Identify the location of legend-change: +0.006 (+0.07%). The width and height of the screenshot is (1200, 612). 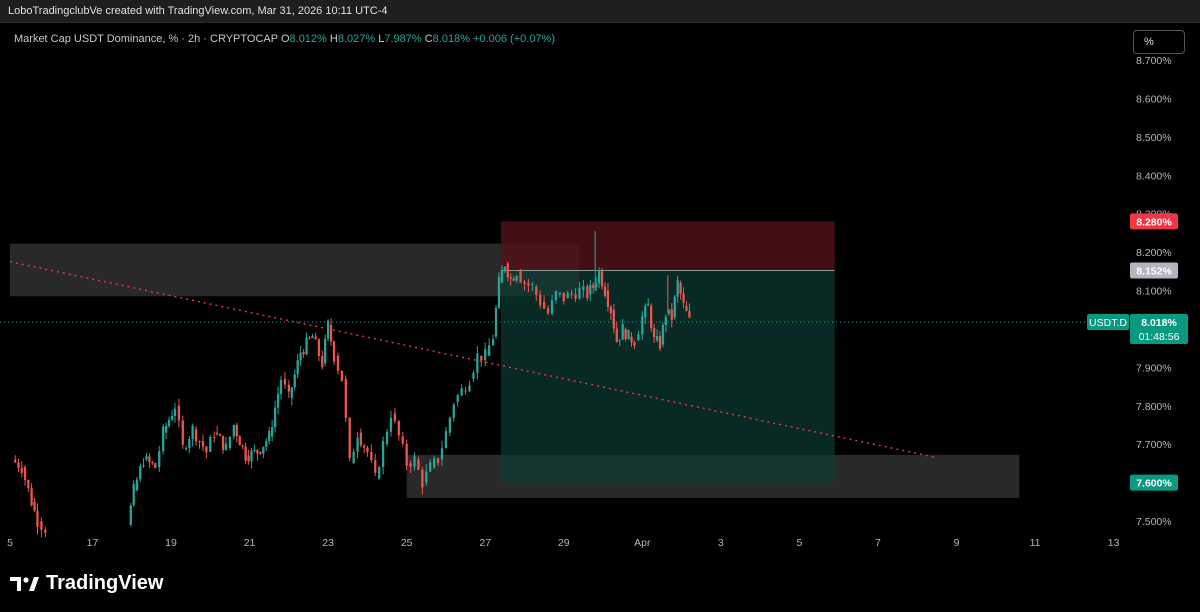
(514, 39).